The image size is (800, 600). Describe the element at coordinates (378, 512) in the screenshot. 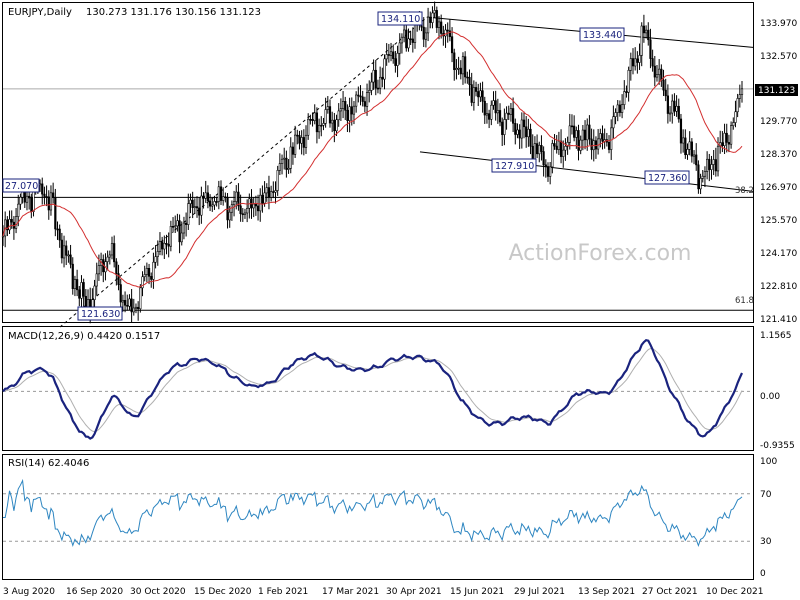

I see `rsi-layer` at that location.